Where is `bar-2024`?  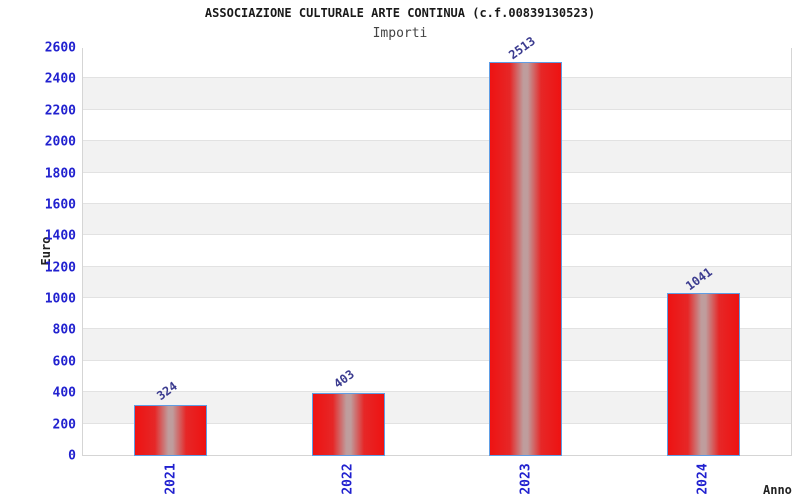
bar-2024 is located at coordinates (703, 374).